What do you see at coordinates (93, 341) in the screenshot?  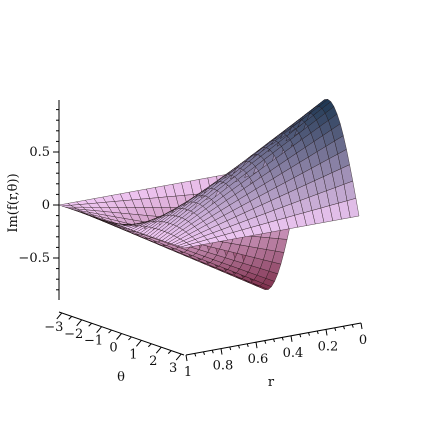 I see `theta-tick-label: −1` at bounding box center [93, 341].